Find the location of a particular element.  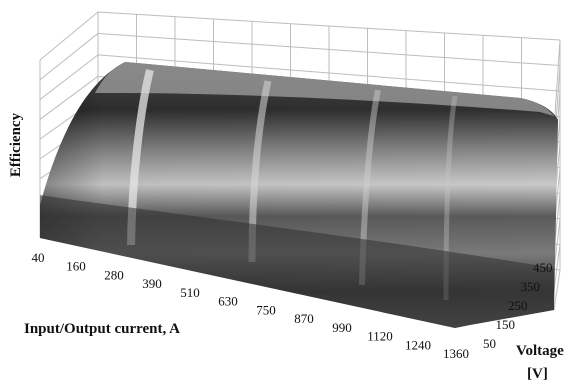

x-axis-title: Input/Output current, A is located at coordinates (102, 329).